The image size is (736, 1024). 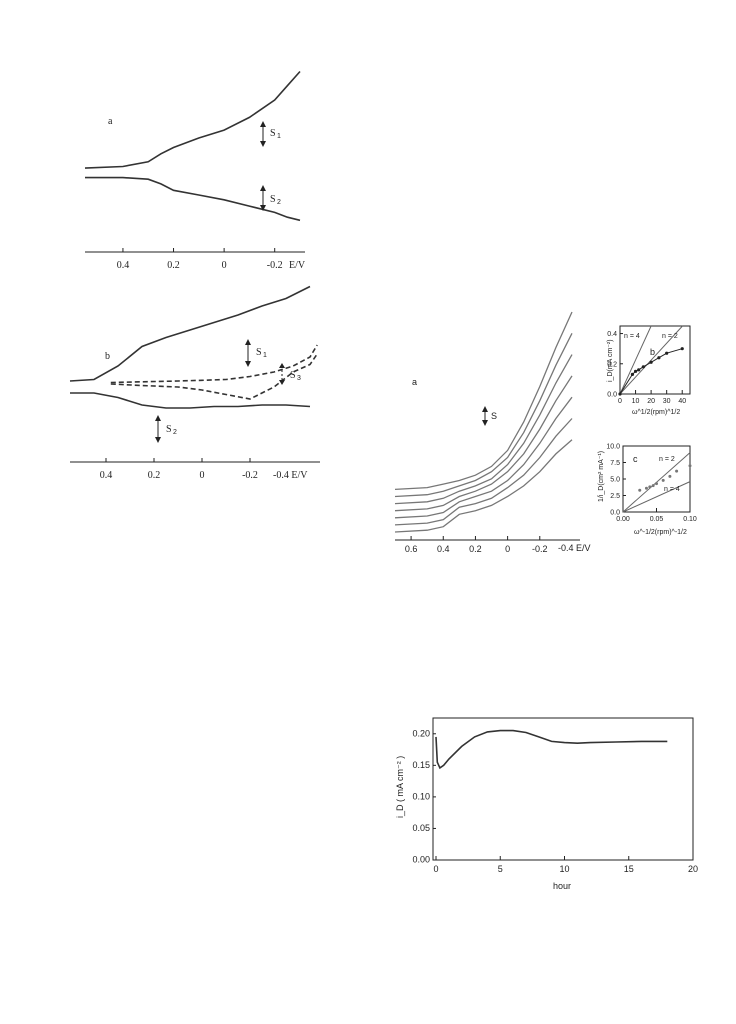 What do you see at coordinates (651, 401) in the screenshot?
I see `x-tick-label-2: 20` at bounding box center [651, 401].